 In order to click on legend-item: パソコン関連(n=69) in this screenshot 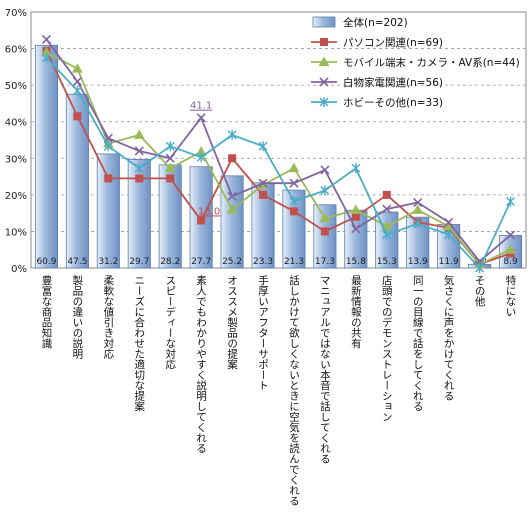, I will do `click(377, 42)`.